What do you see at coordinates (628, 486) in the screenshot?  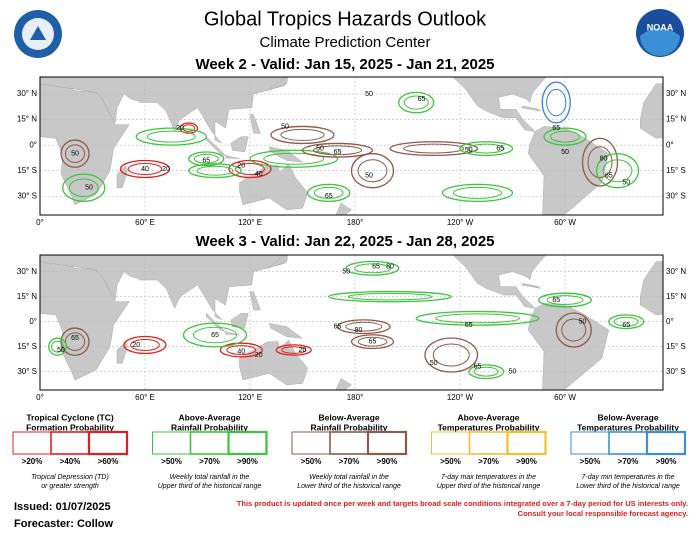 I see `legend-note: Lower third of the historical range` at bounding box center [628, 486].